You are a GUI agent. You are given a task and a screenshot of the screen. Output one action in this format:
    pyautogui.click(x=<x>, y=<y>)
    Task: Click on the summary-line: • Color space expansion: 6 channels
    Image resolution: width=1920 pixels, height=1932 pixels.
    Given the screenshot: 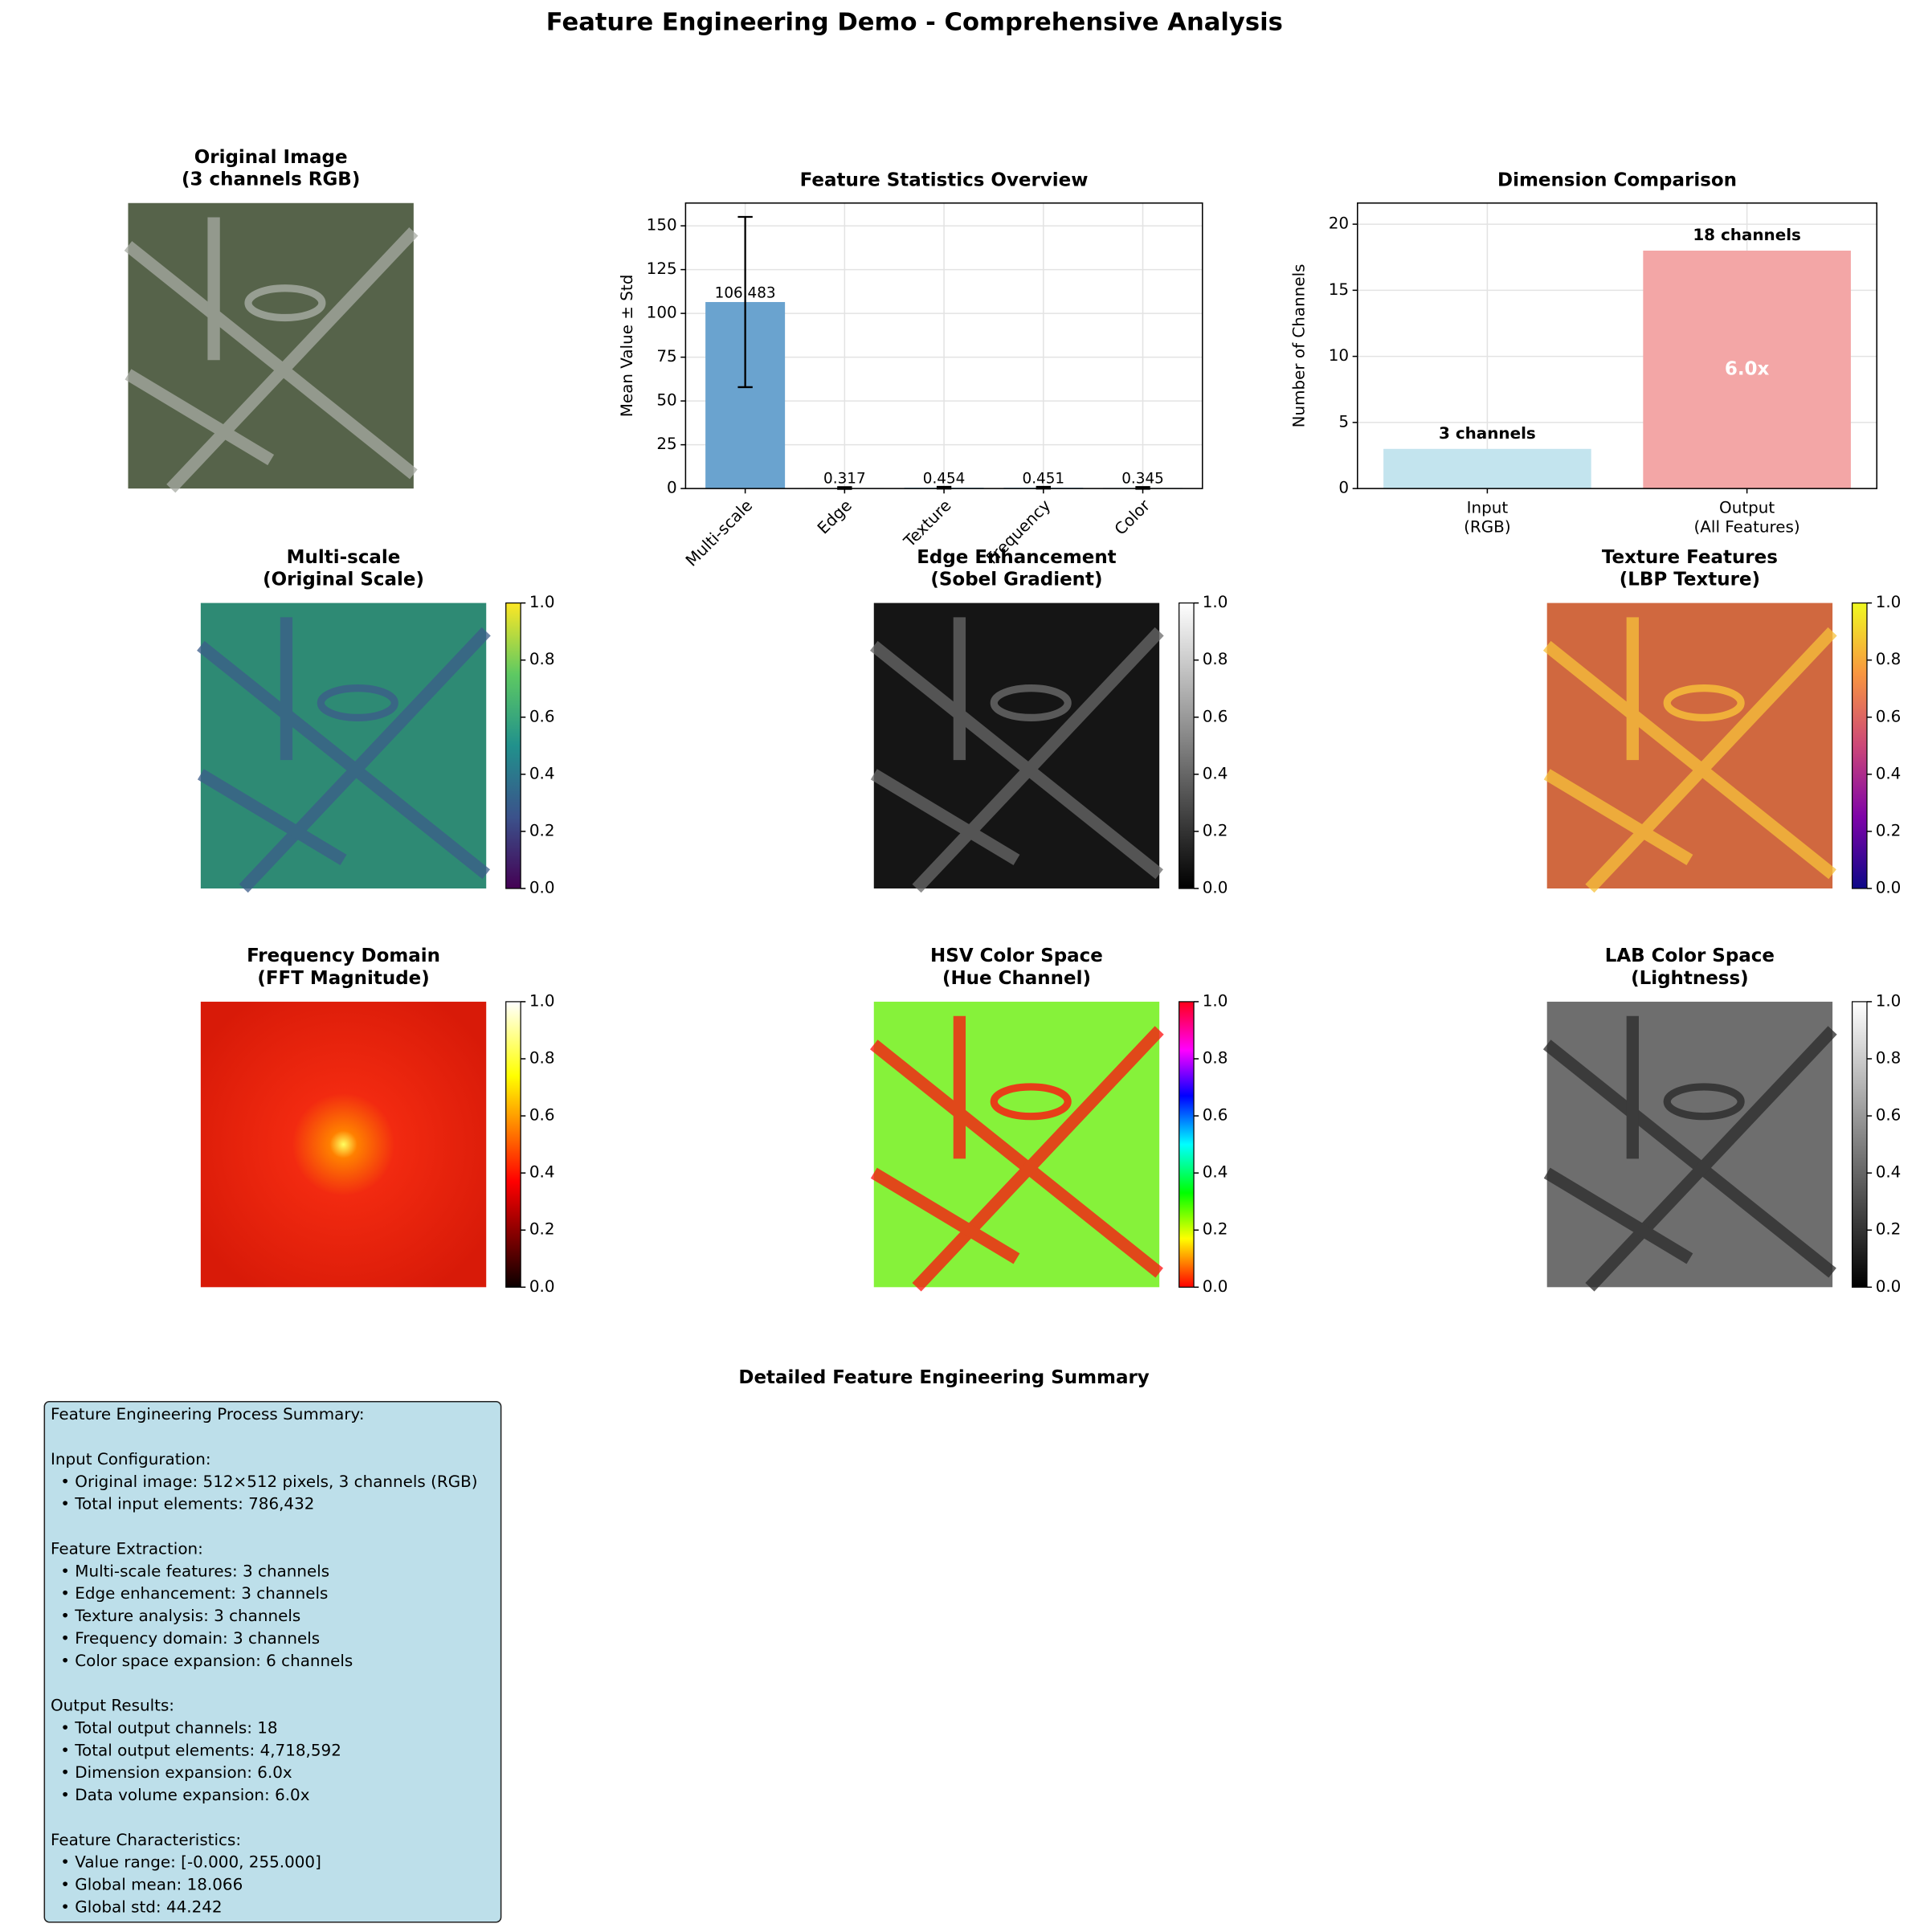 What is the action you would take?
    pyautogui.click(x=206, y=1661)
    